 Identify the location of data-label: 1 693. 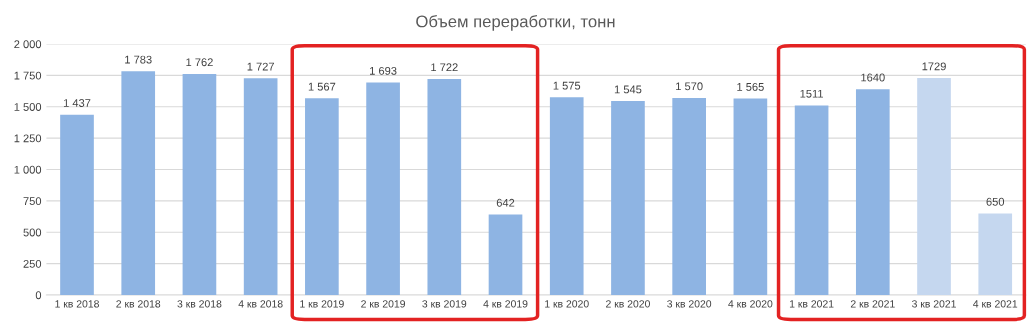
(383, 70).